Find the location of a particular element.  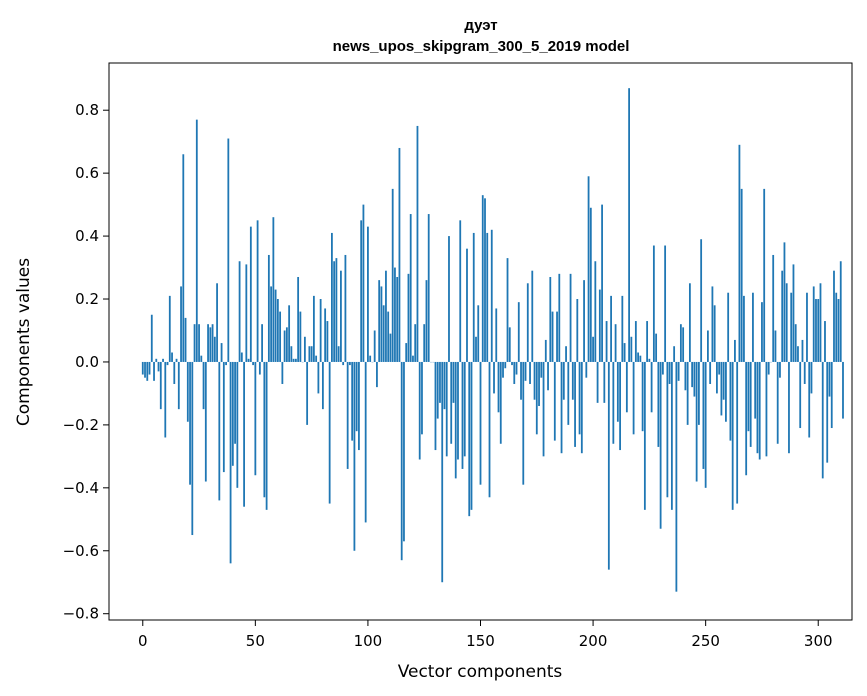

x-axis-ticks: 0 50 100 150 200 250 300 is located at coordinates (485, 635).